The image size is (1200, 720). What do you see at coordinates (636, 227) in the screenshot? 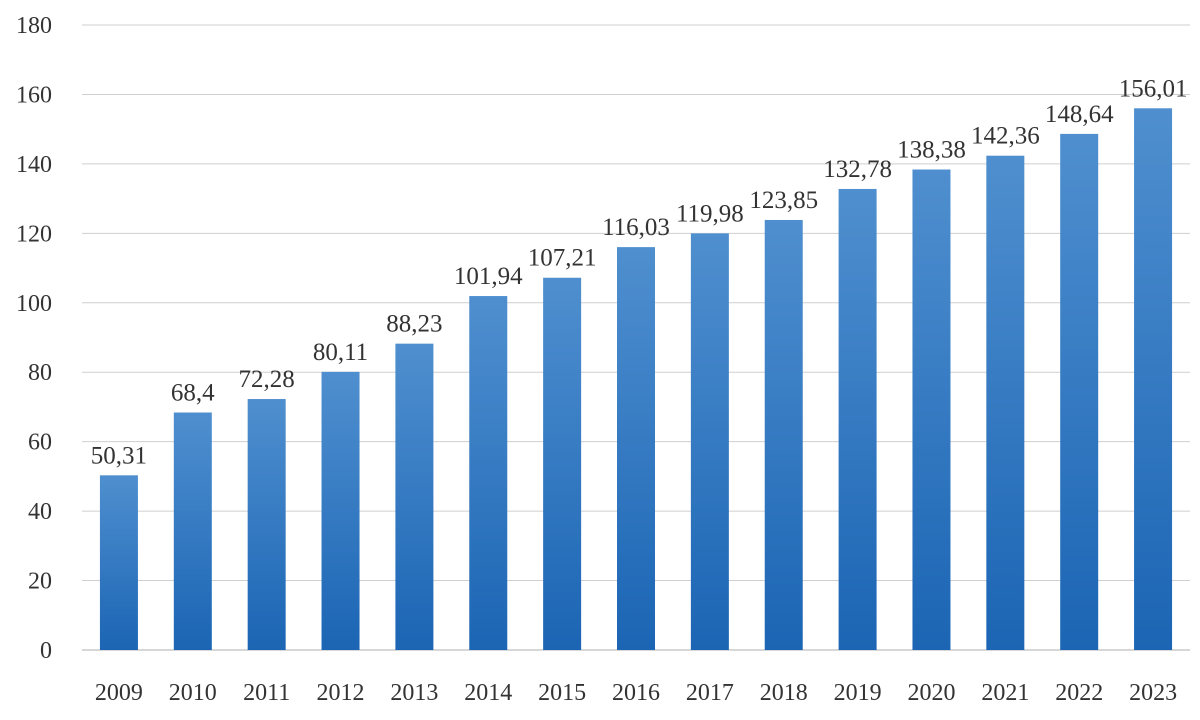
I see `data-label-2016: 116,03` at bounding box center [636, 227].